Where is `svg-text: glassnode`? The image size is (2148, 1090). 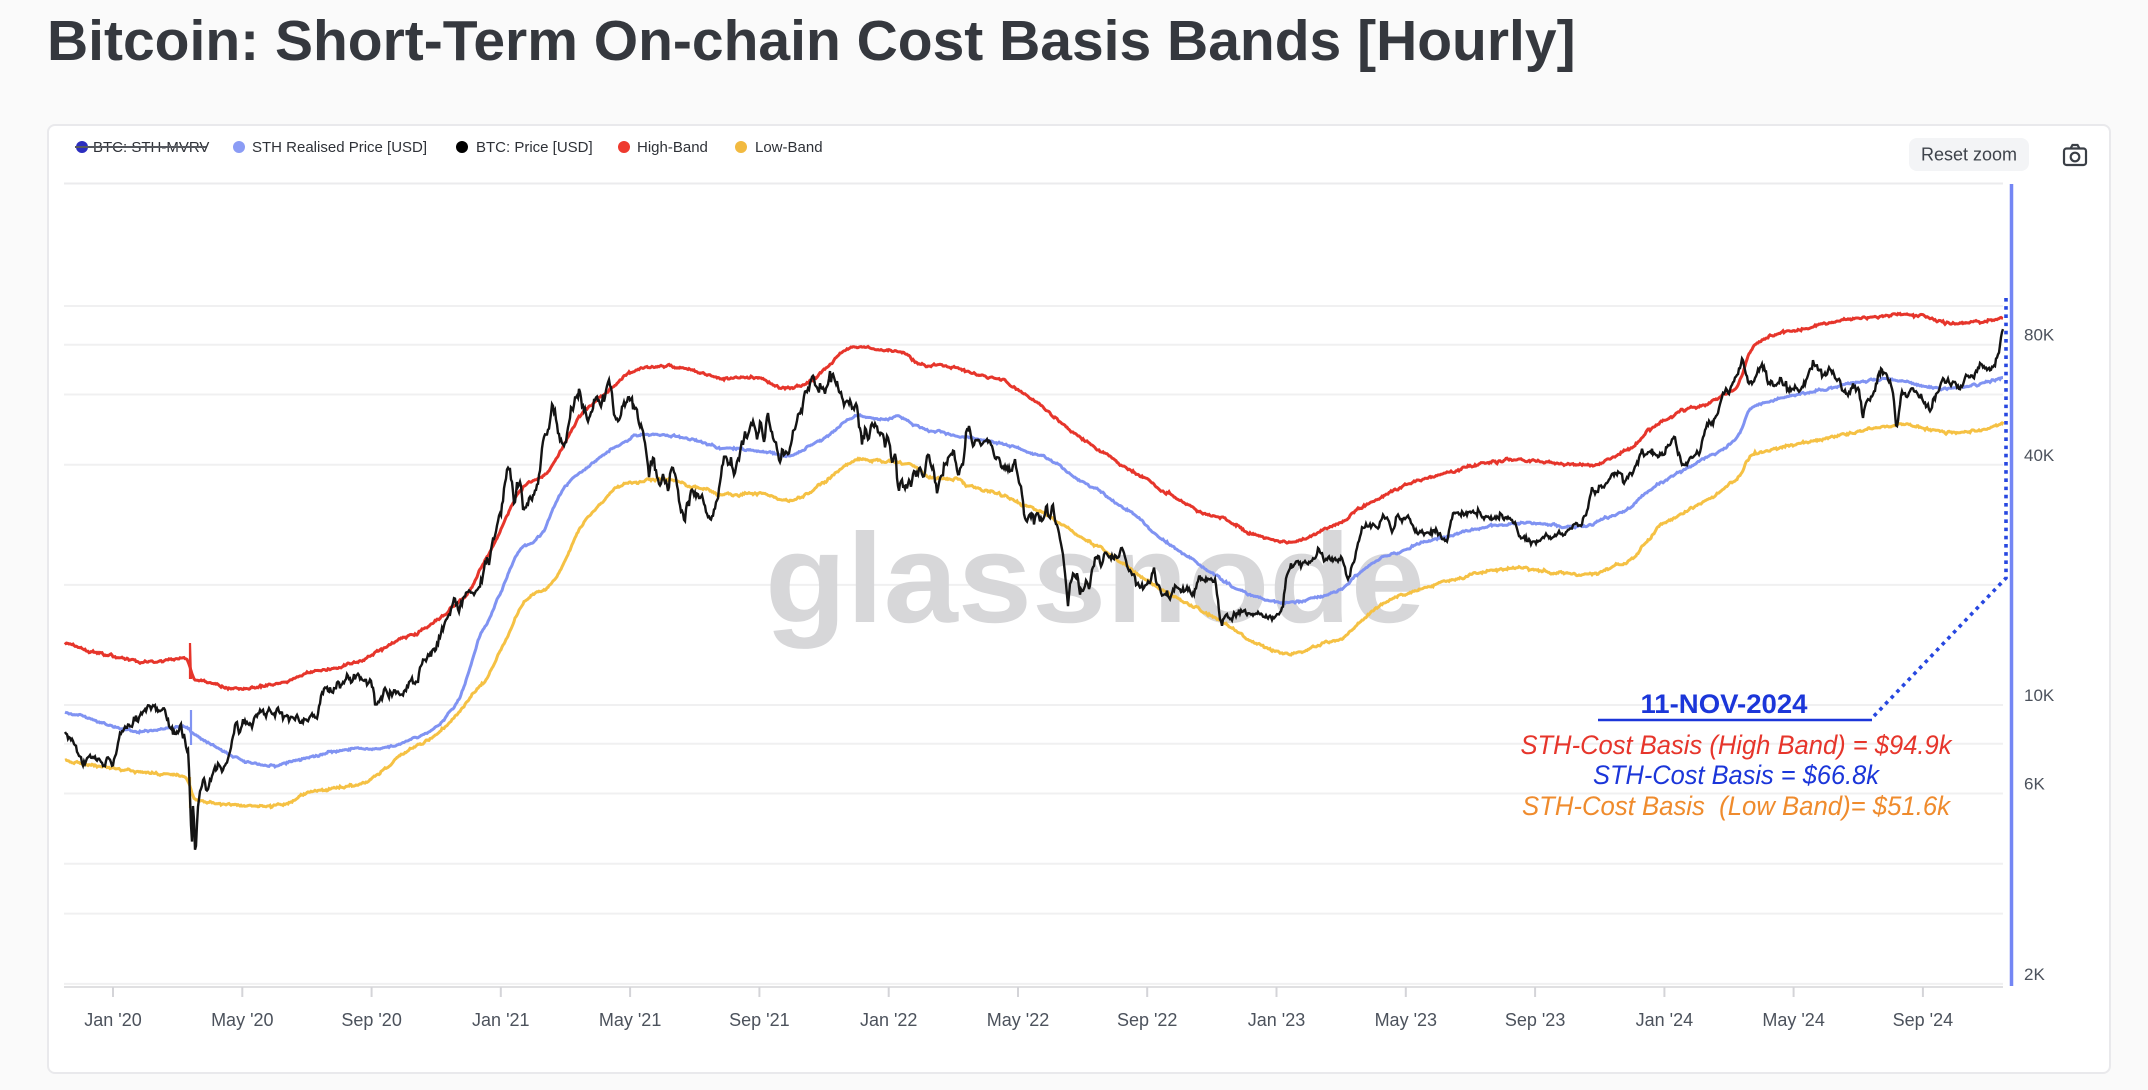
svg-text: glassnode is located at coordinates (1095, 578).